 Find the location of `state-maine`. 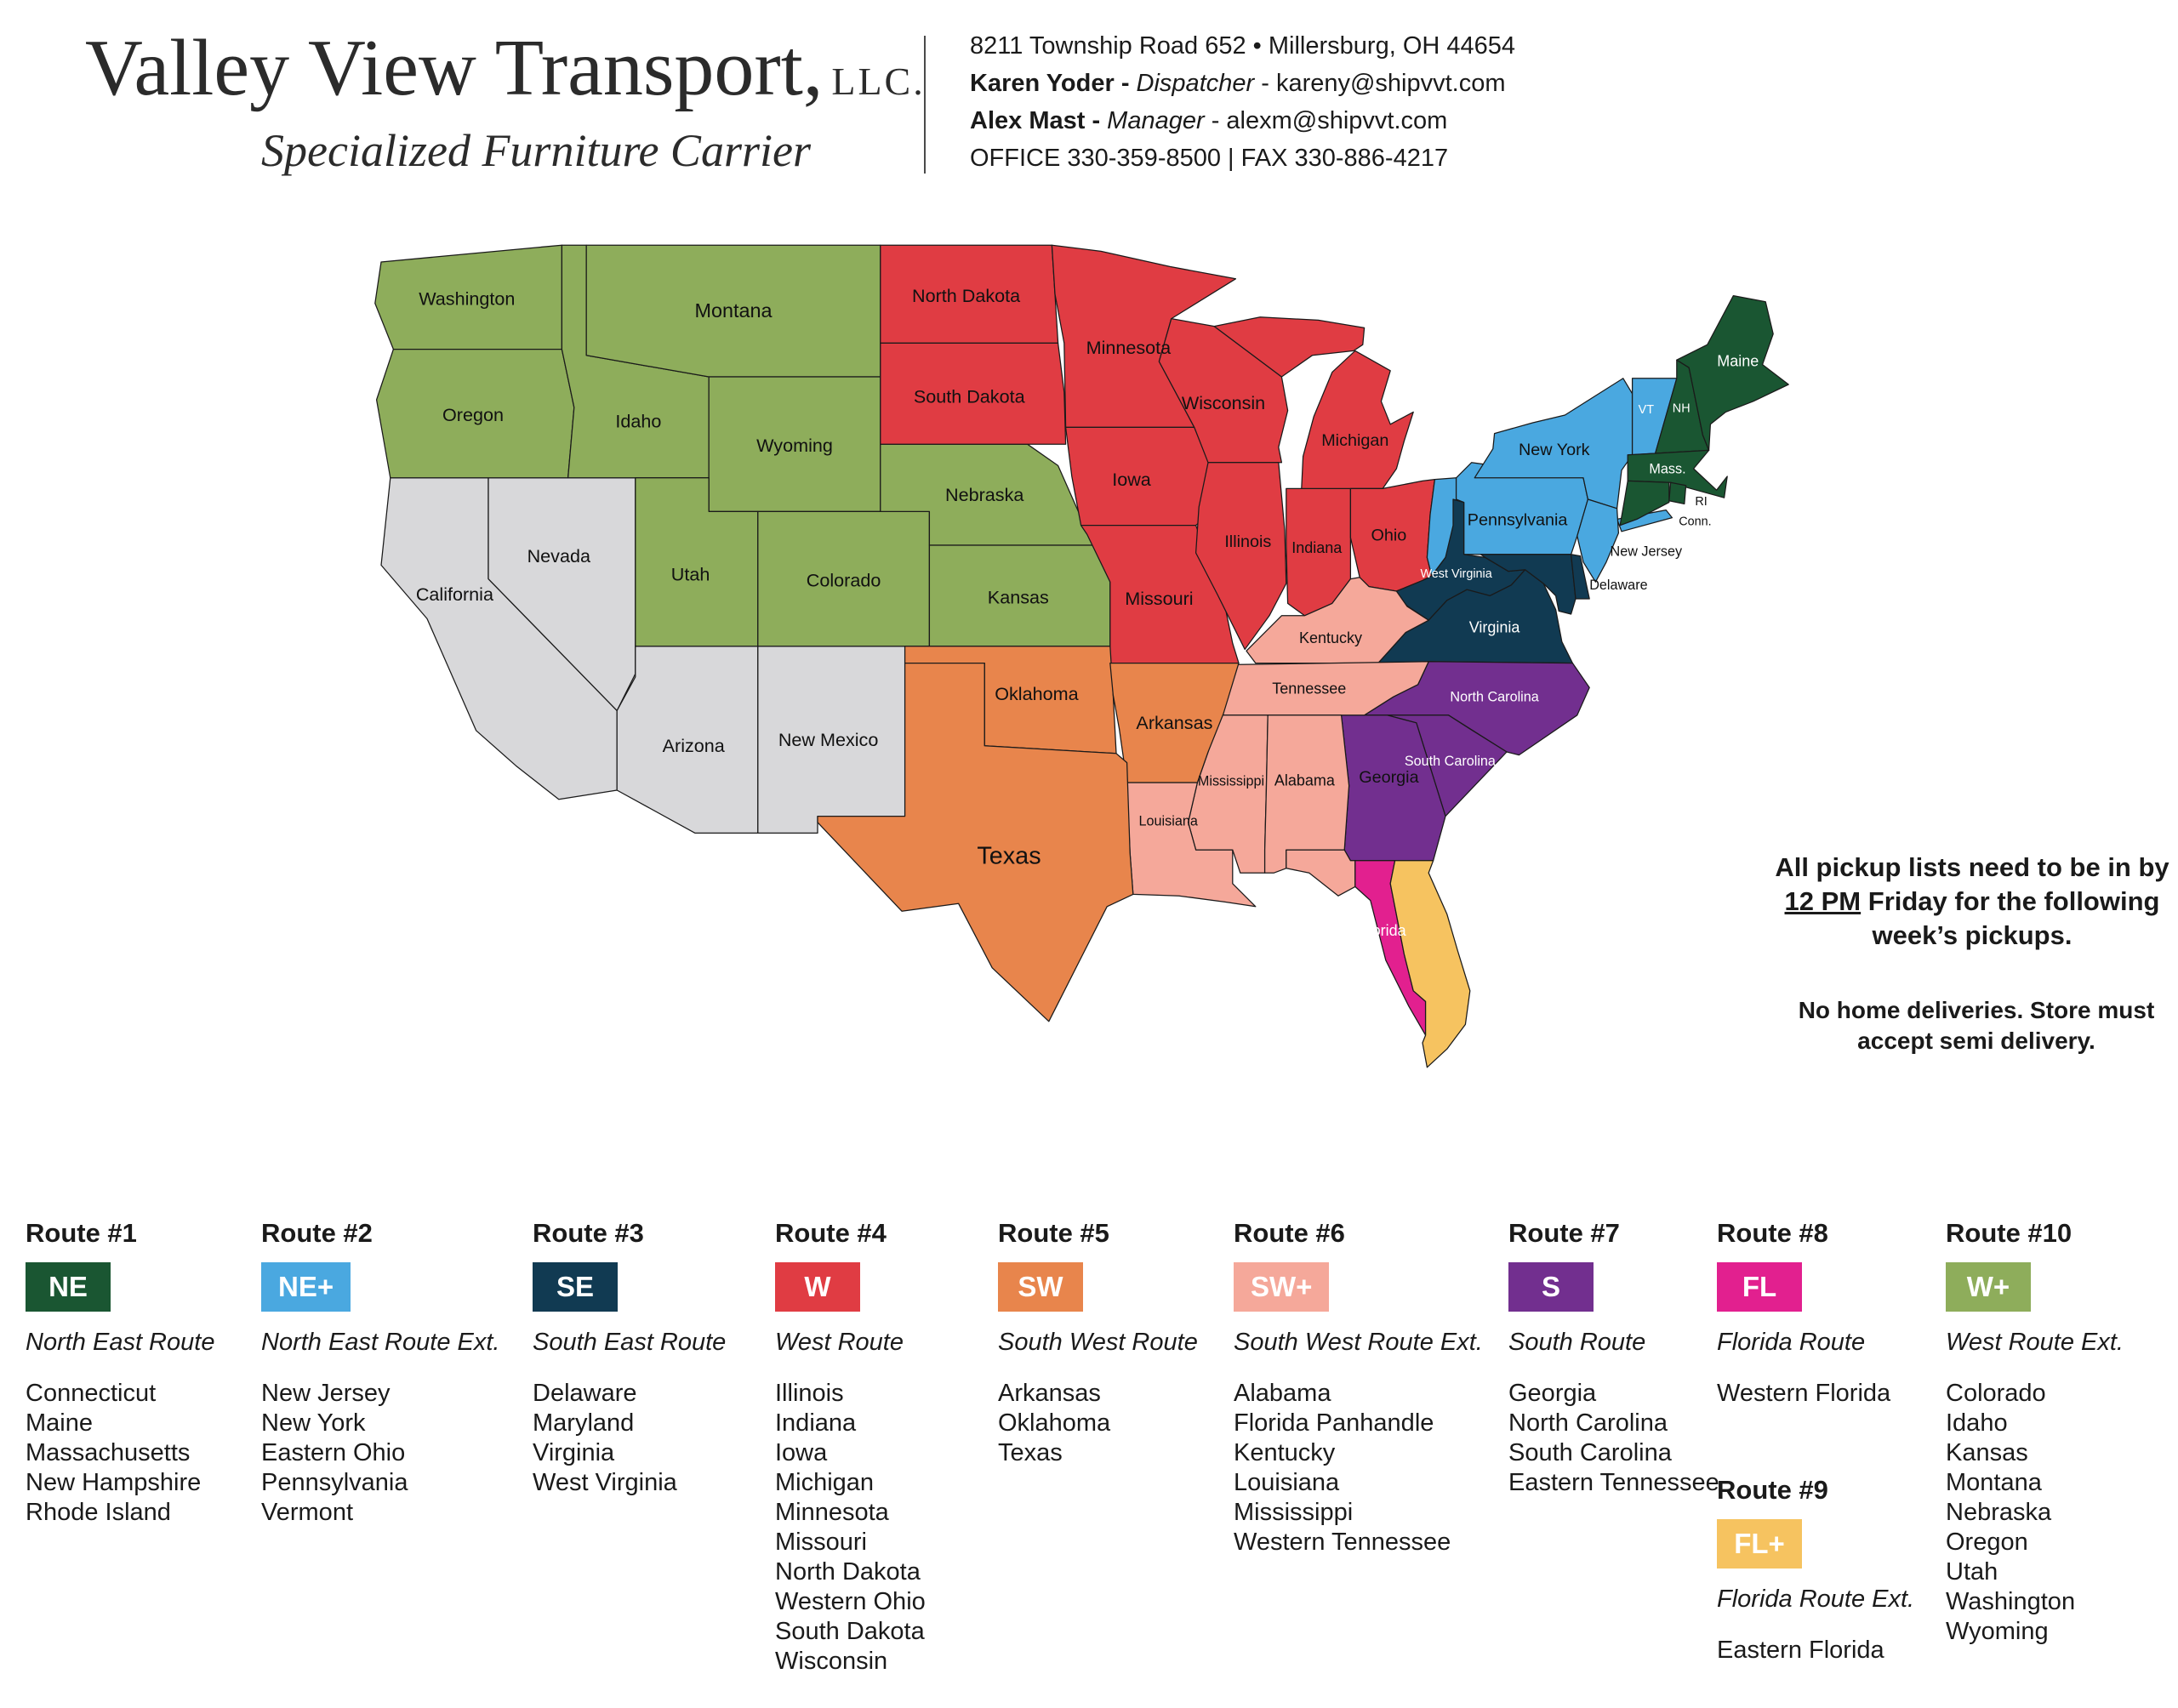

state-maine is located at coordinates (1732, 373).